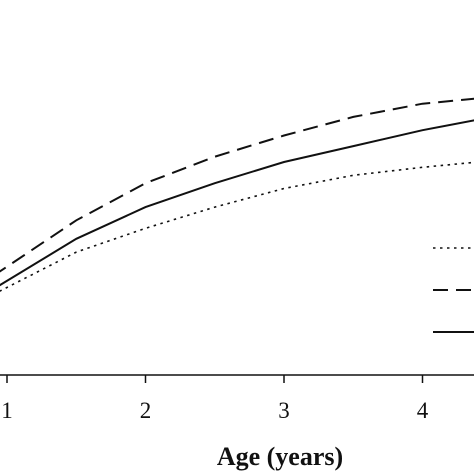  Describe the element at coordinates (7, 410) in the screenshot. I see `x-tick-label: 1` at that location.